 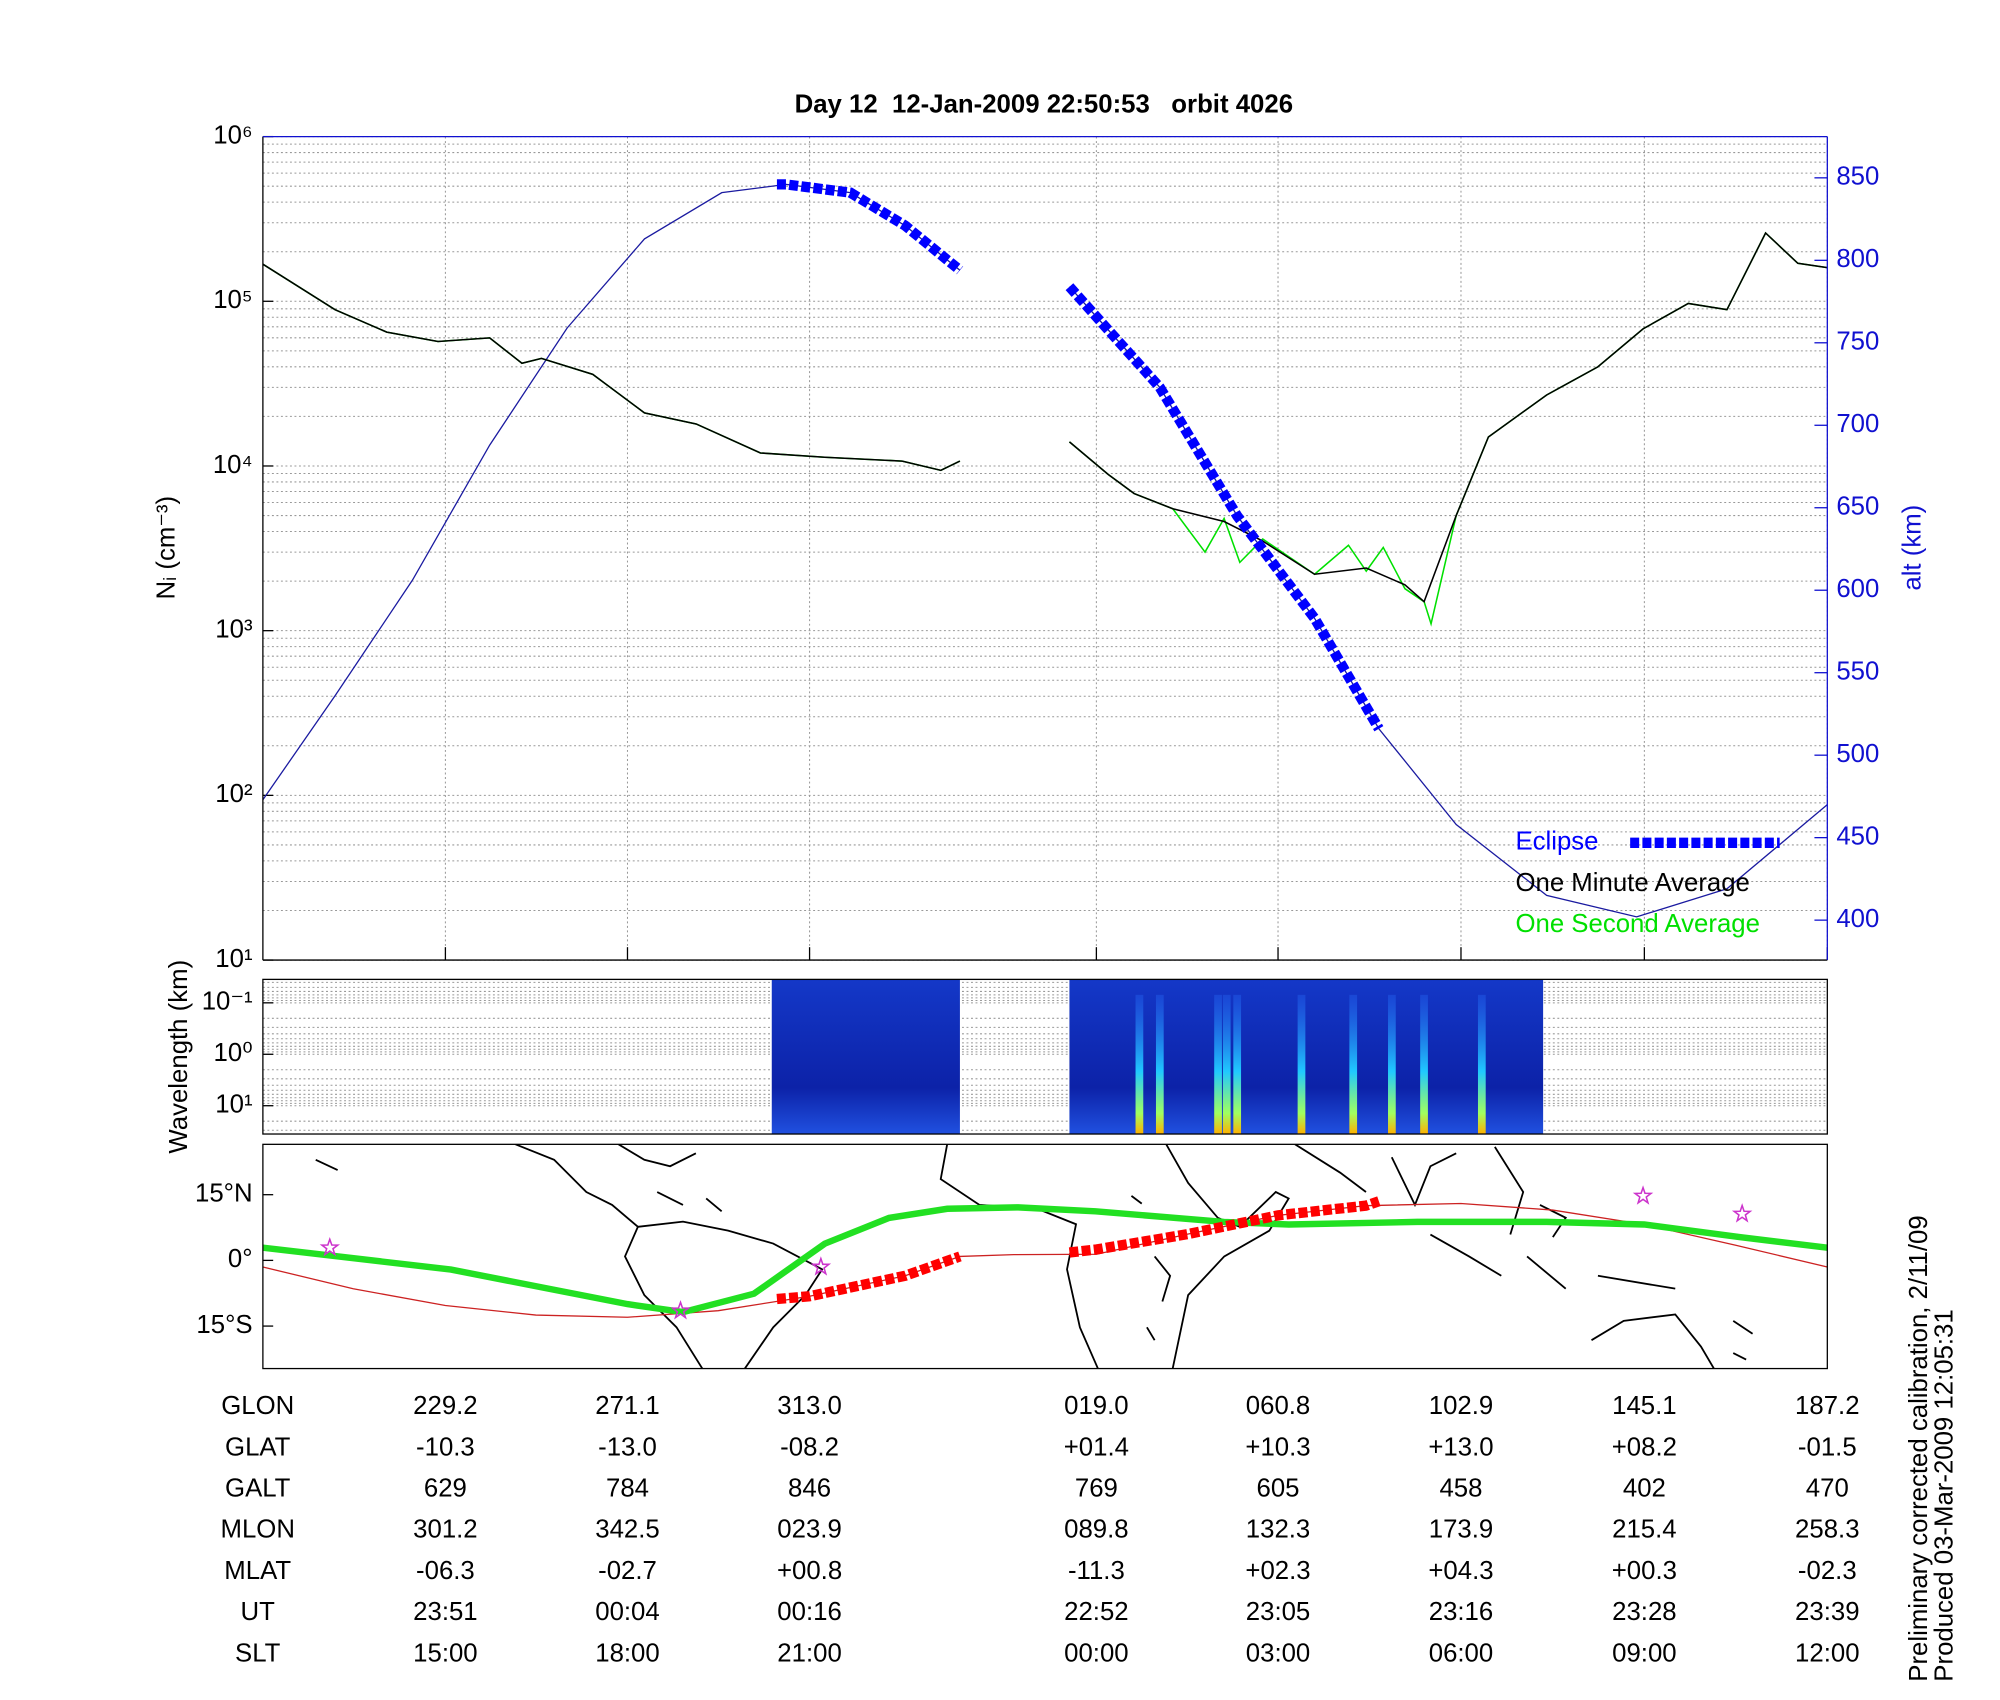 What do you see at coordinates (627, 1653) in the screenshot?
I see `table-cell: 18:00` at bounding box center [627, 1653].